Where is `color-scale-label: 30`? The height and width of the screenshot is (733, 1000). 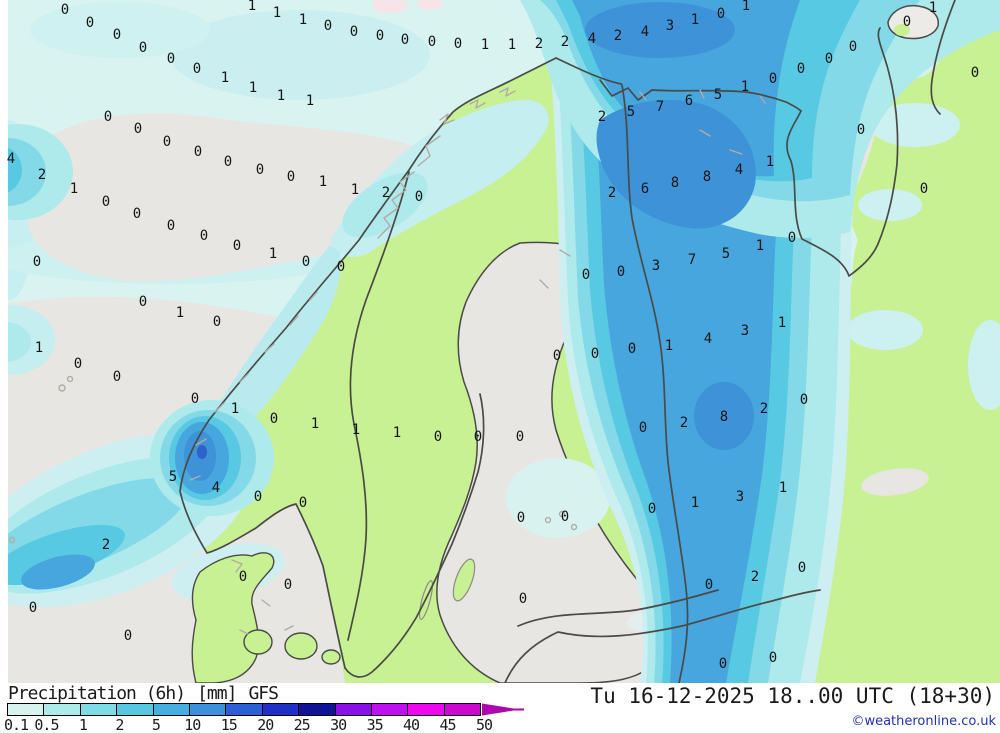
color-scale-label: 30 is located at coordinates (338, 724).